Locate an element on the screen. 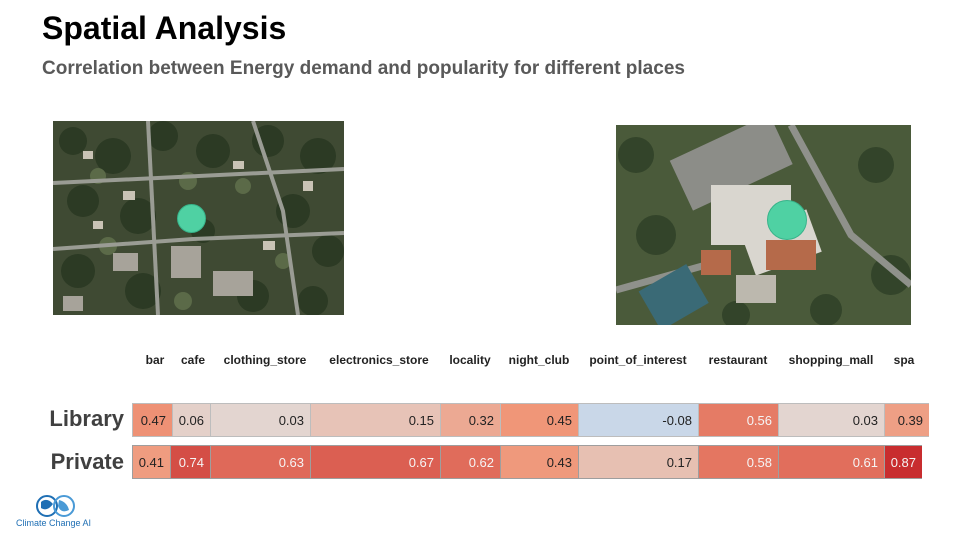  heatmap-cell-library-clothing-store: 0.03 is located at coordinates (260, 420).